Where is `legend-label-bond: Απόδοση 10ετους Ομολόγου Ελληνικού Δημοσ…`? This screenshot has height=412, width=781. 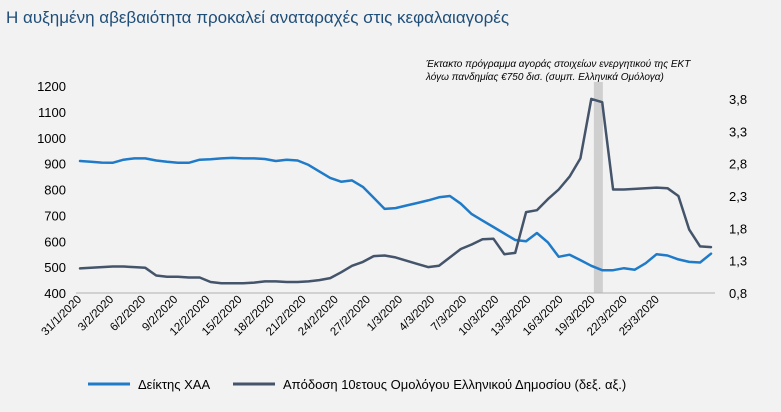
legend-label-bond: Απόδοση 10ετους Ομολόγου Ελληνικού Δημοσ… is located at coordinates (454, 384).